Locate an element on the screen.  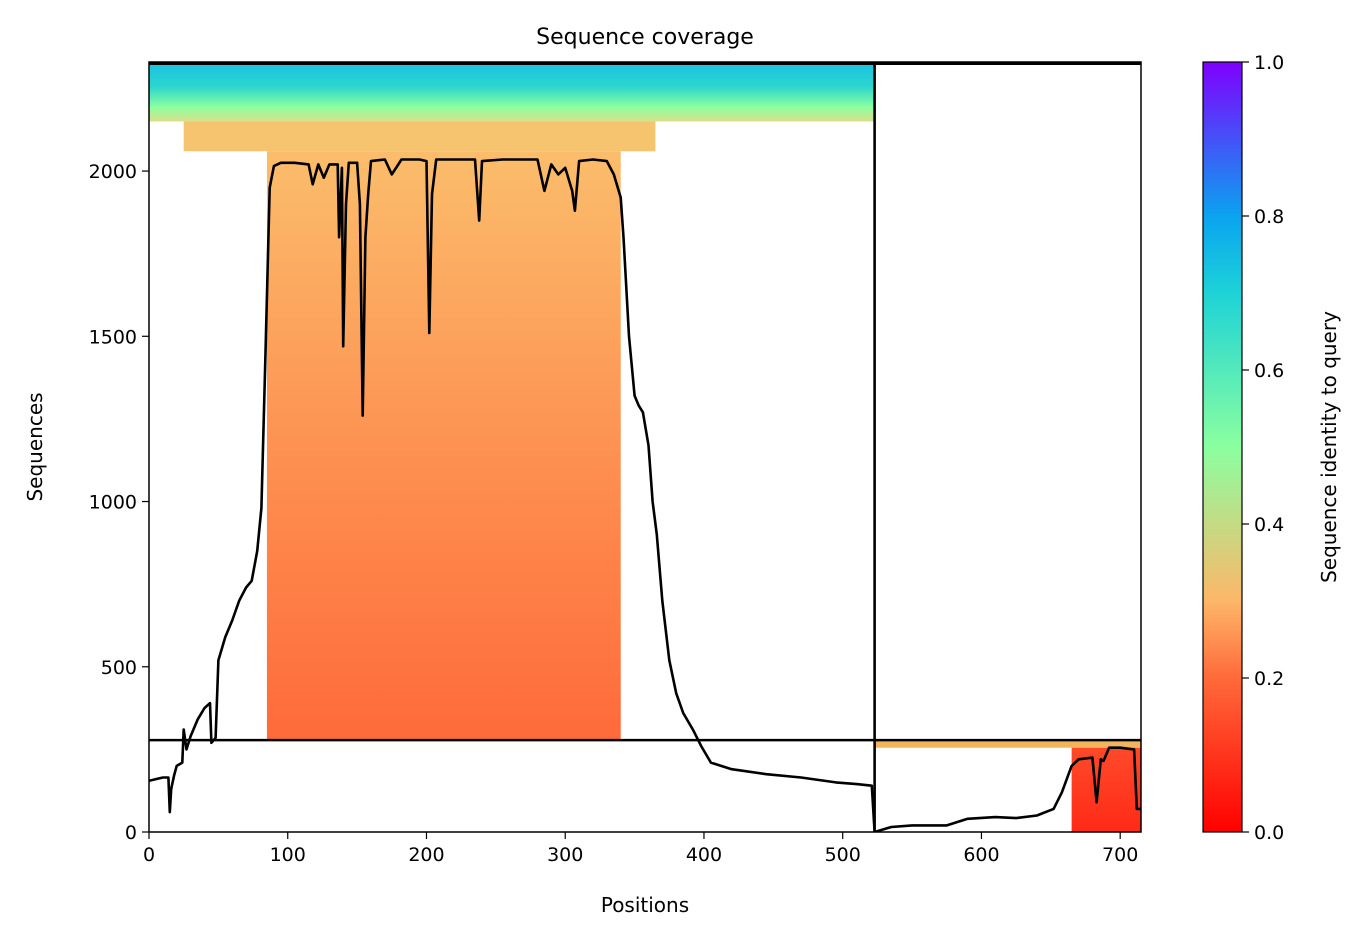
y-tick-label: 2000 is located at coordinates (113, 172).